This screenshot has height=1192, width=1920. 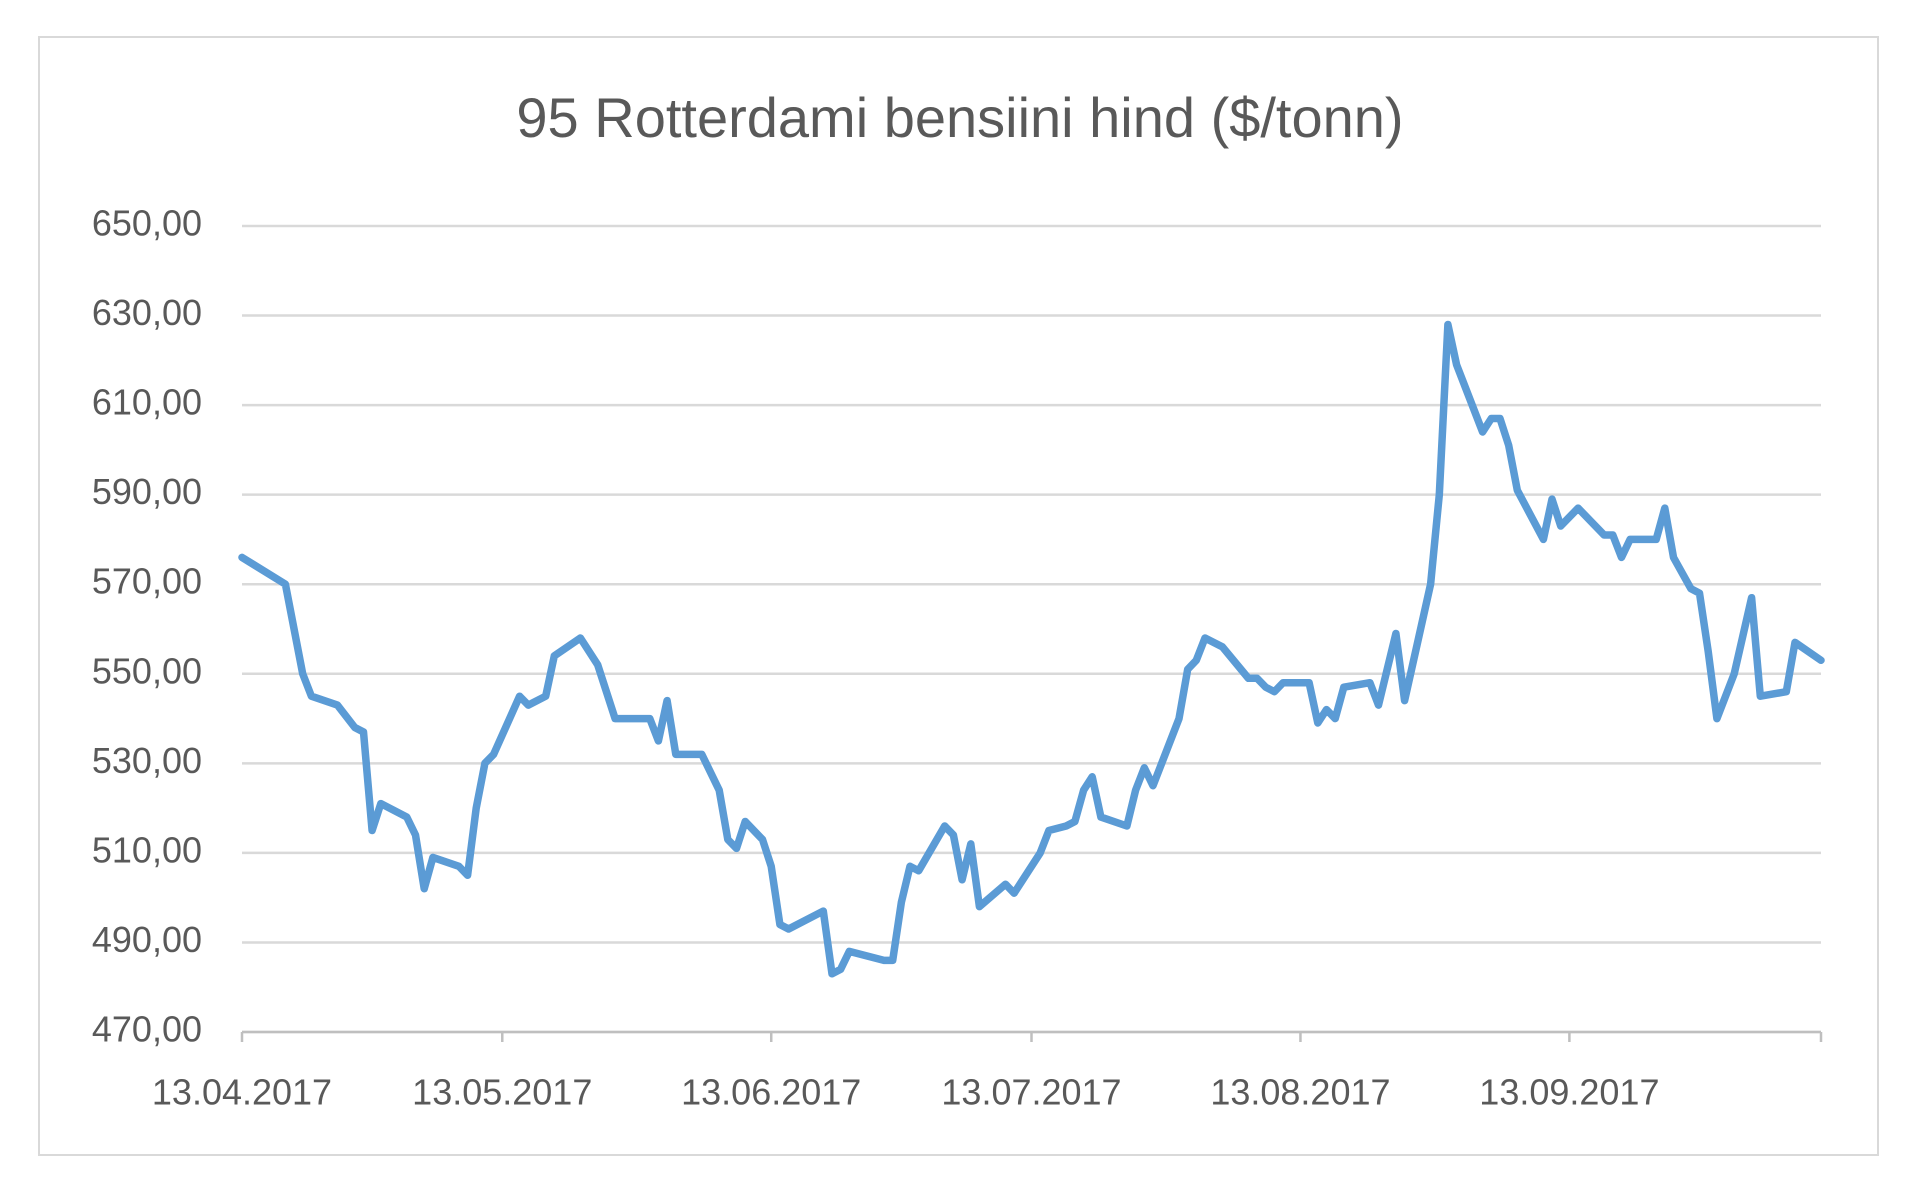 I want to click on x-tick-label: 13.08.2017, so click(x=1300, y=1092).